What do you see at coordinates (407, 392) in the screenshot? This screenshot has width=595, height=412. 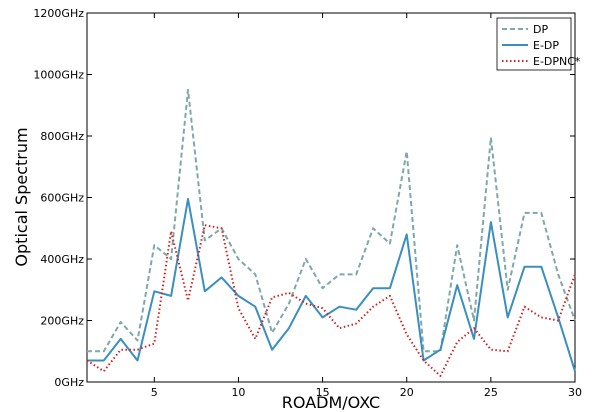 I see `x-tick-label: 20` at bounding box center [407, 392].